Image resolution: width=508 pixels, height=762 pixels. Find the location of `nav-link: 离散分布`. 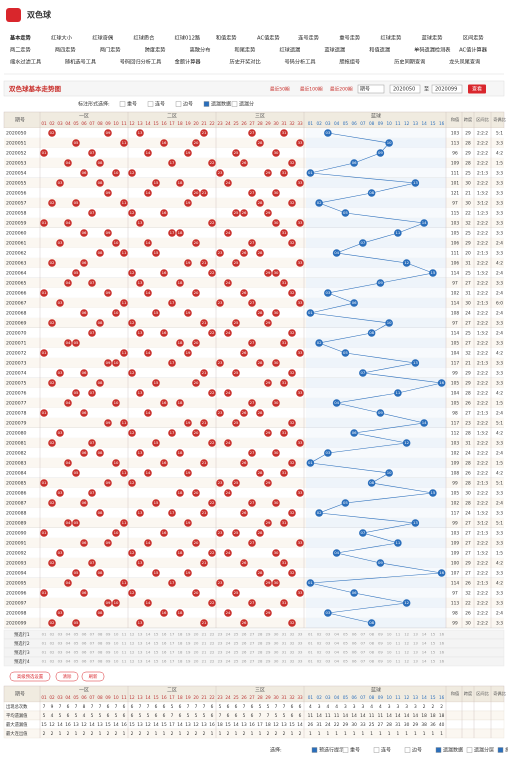

nav-link: 离散分布 is located at coordinates (200, 50).